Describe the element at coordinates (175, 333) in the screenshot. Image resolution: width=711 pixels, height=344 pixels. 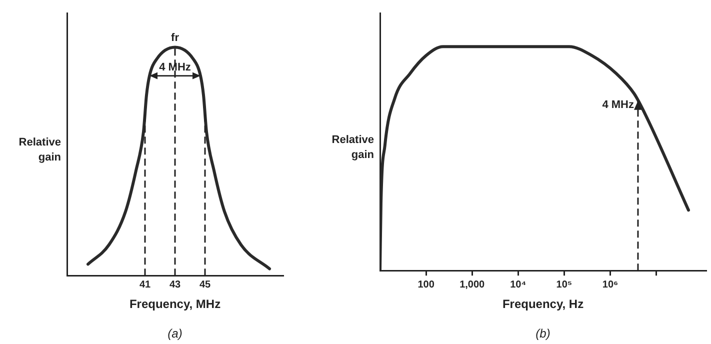
I see `text: (a)` at that location.